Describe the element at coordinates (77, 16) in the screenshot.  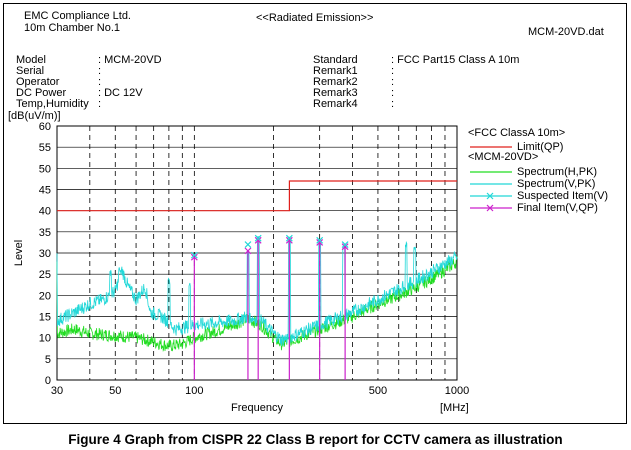
I see `company-name: EMC Compliance Ltd.` at that location.